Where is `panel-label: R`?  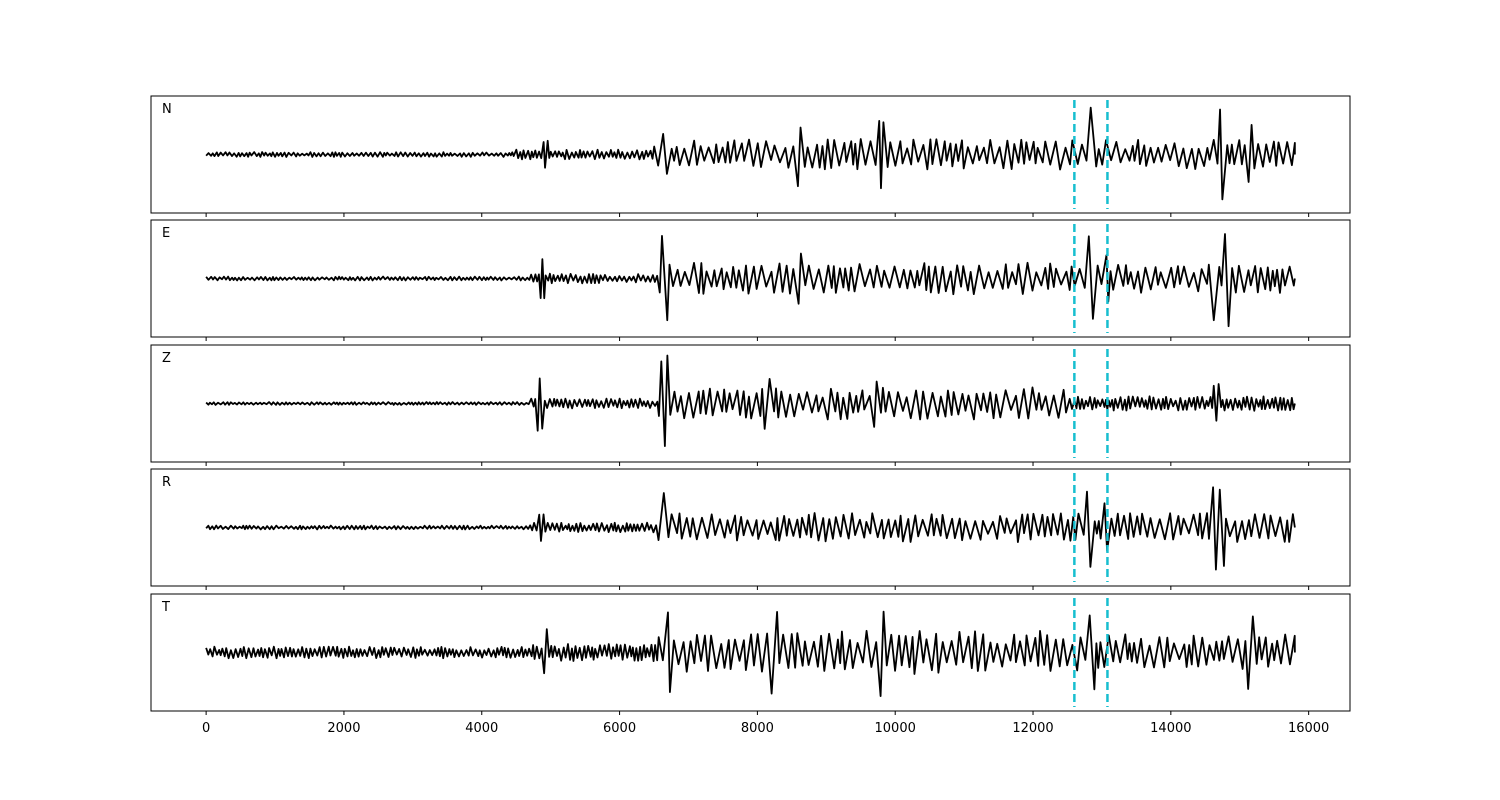
panel-label: R is located at coordinates (166, 482).